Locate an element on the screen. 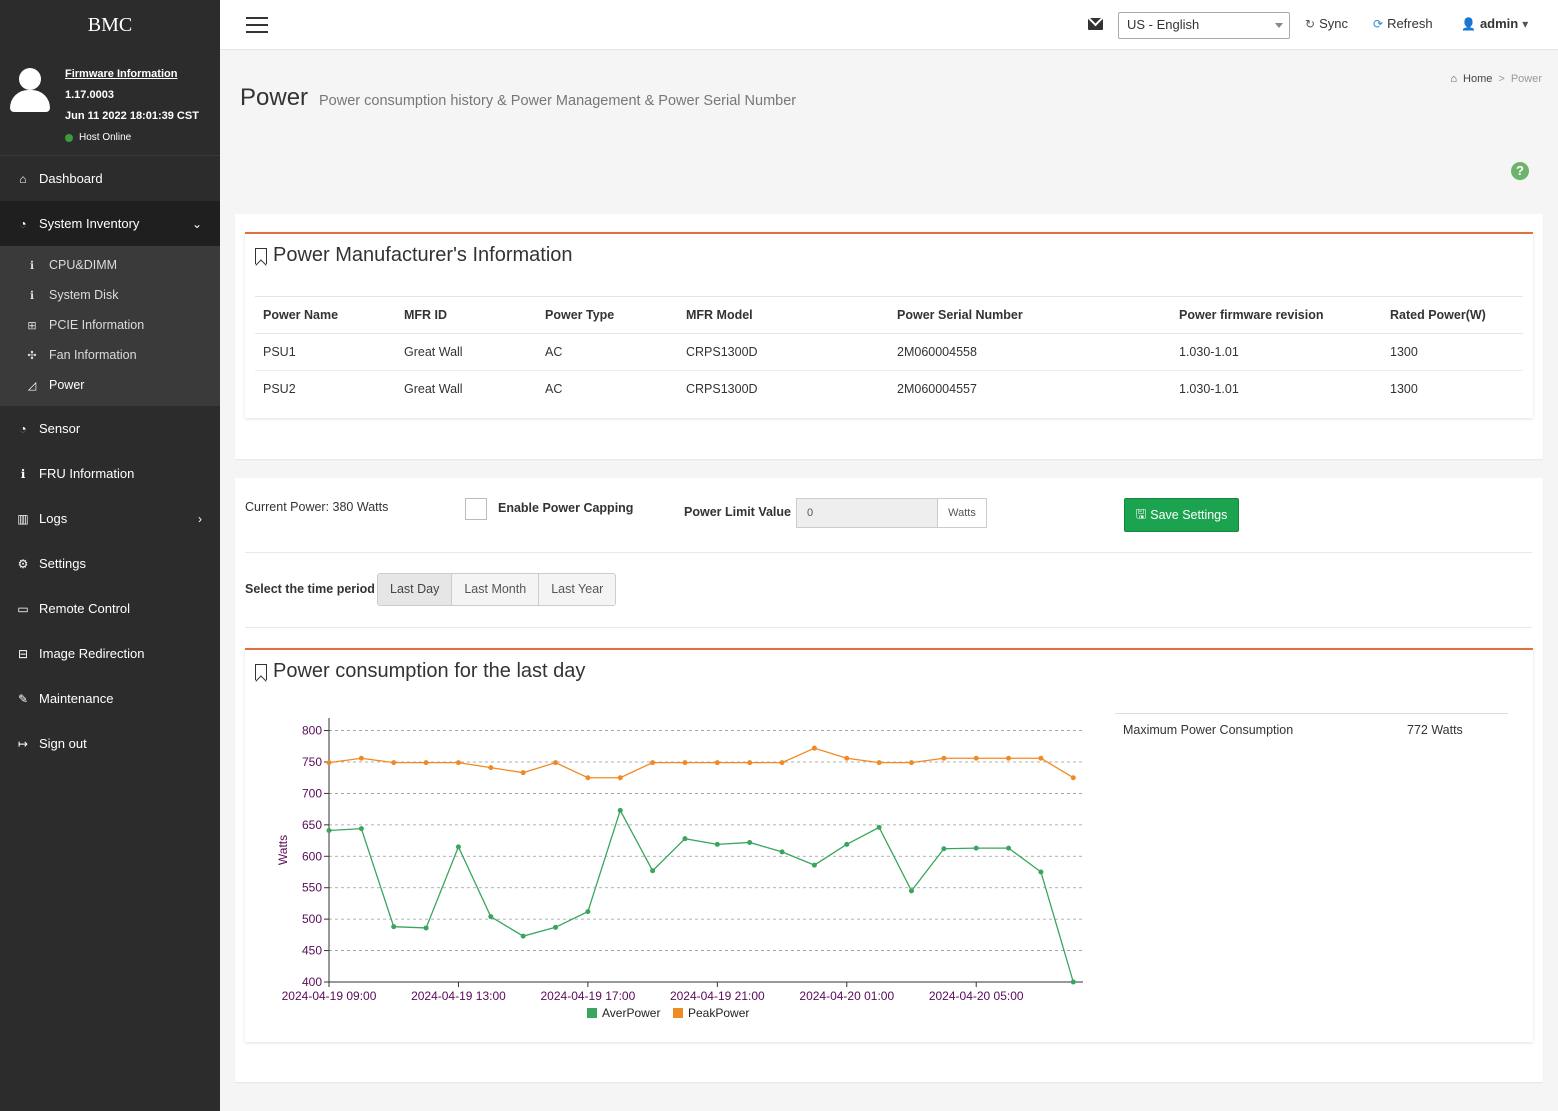  hamburger-menu-icon is located at coordinates (257, 25).